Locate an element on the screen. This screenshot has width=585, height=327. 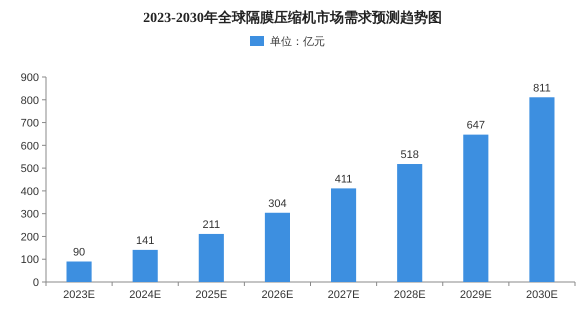
y-tick-label: 500 is located at coordinates (29, 169).